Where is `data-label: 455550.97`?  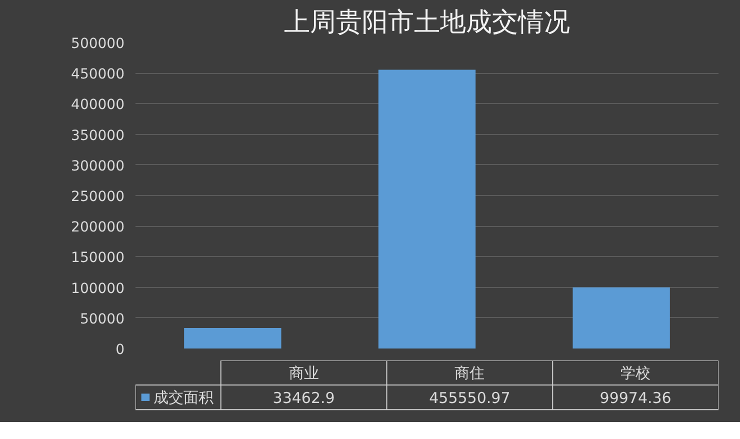
data-label: 455550.97 is located at coordinates (469, 397).